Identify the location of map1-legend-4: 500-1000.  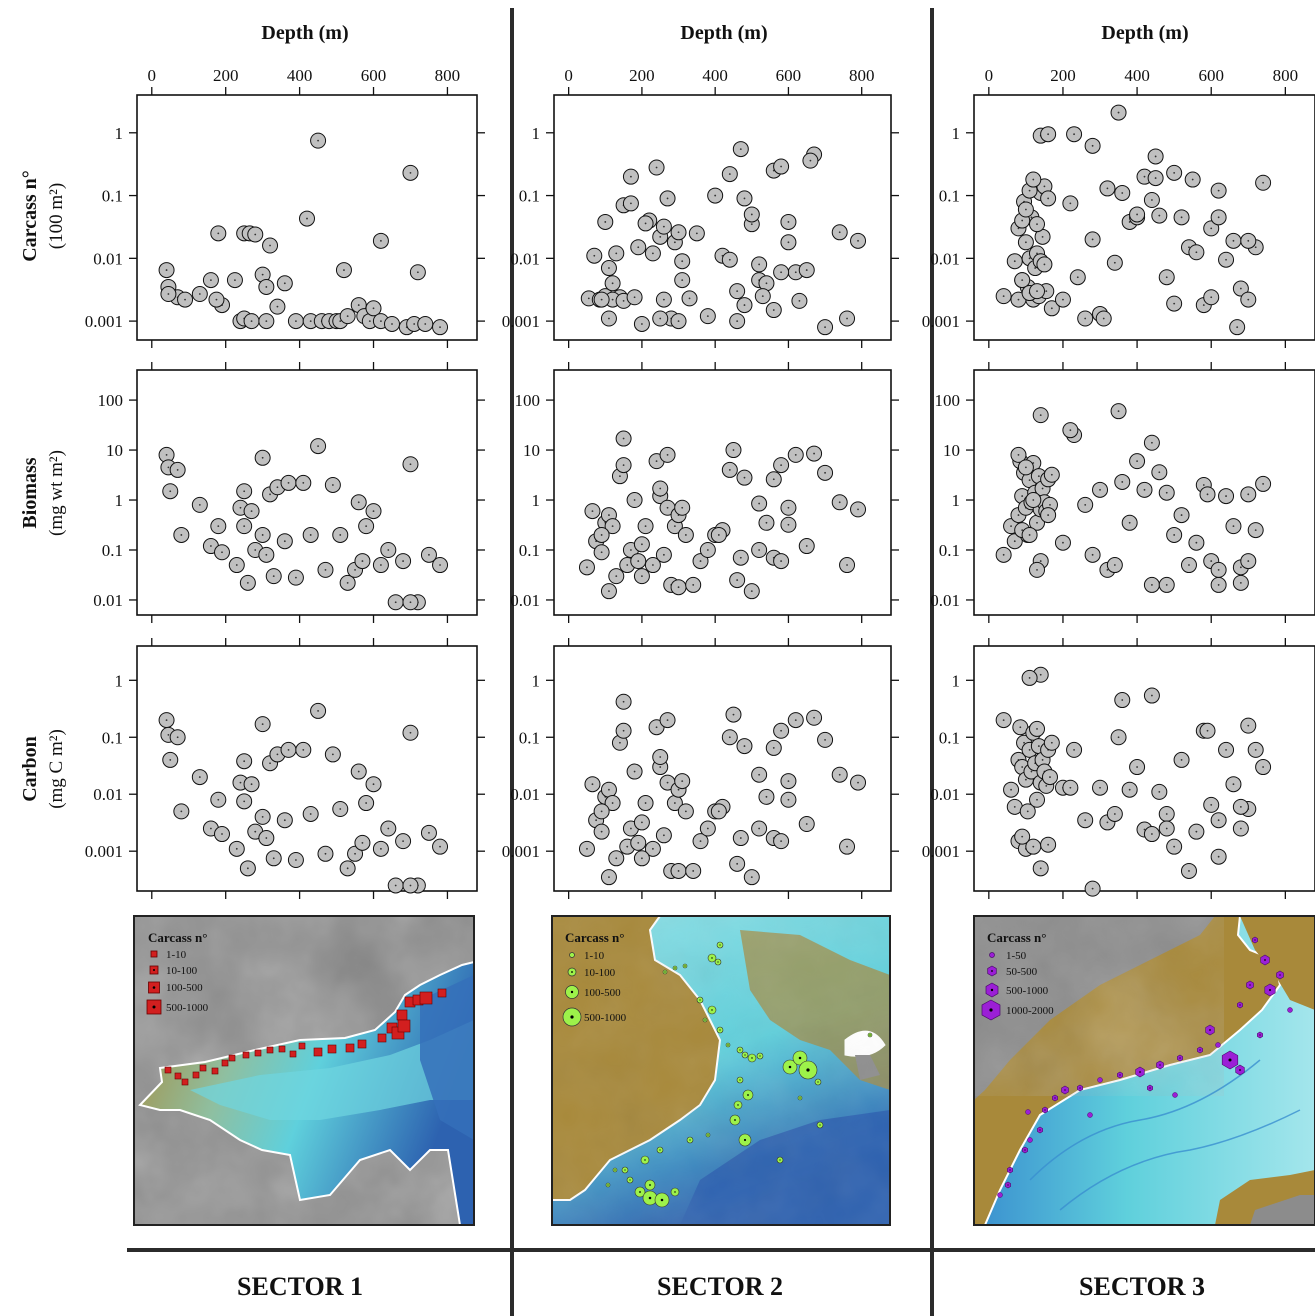
(187, 1008).